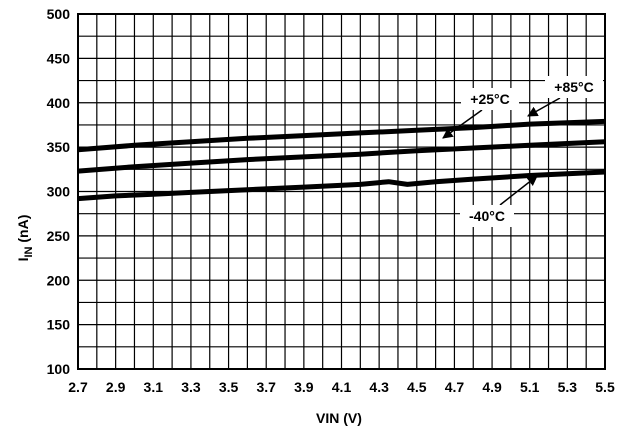 The height and width of the screenshot is (431, 634). What do you see at coordinates (530, 387) in the screenshot?
I see `x-tick-label: 5.1` at bounding box center [530, 387].